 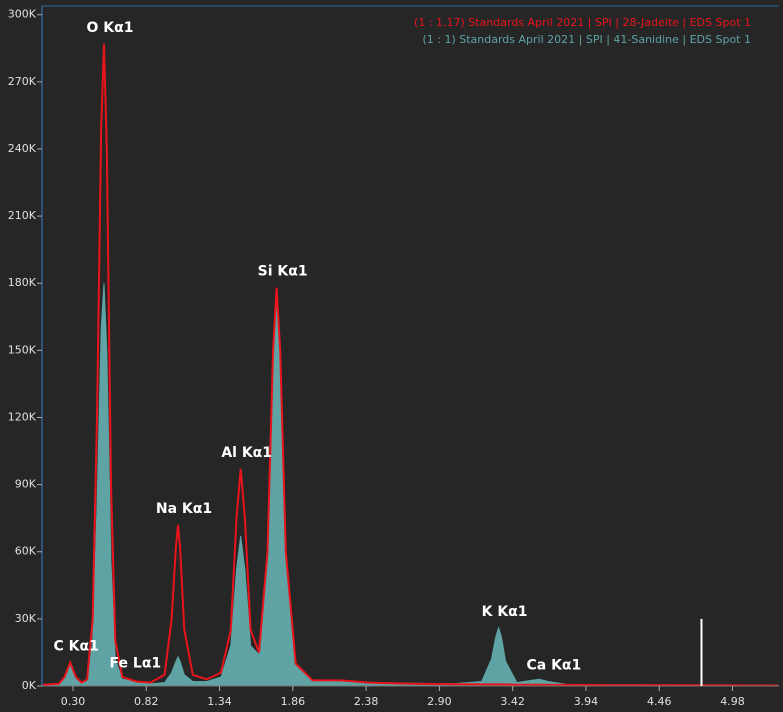 I want to click on x-tick-label: 3.94, so click(x=586, y=701).